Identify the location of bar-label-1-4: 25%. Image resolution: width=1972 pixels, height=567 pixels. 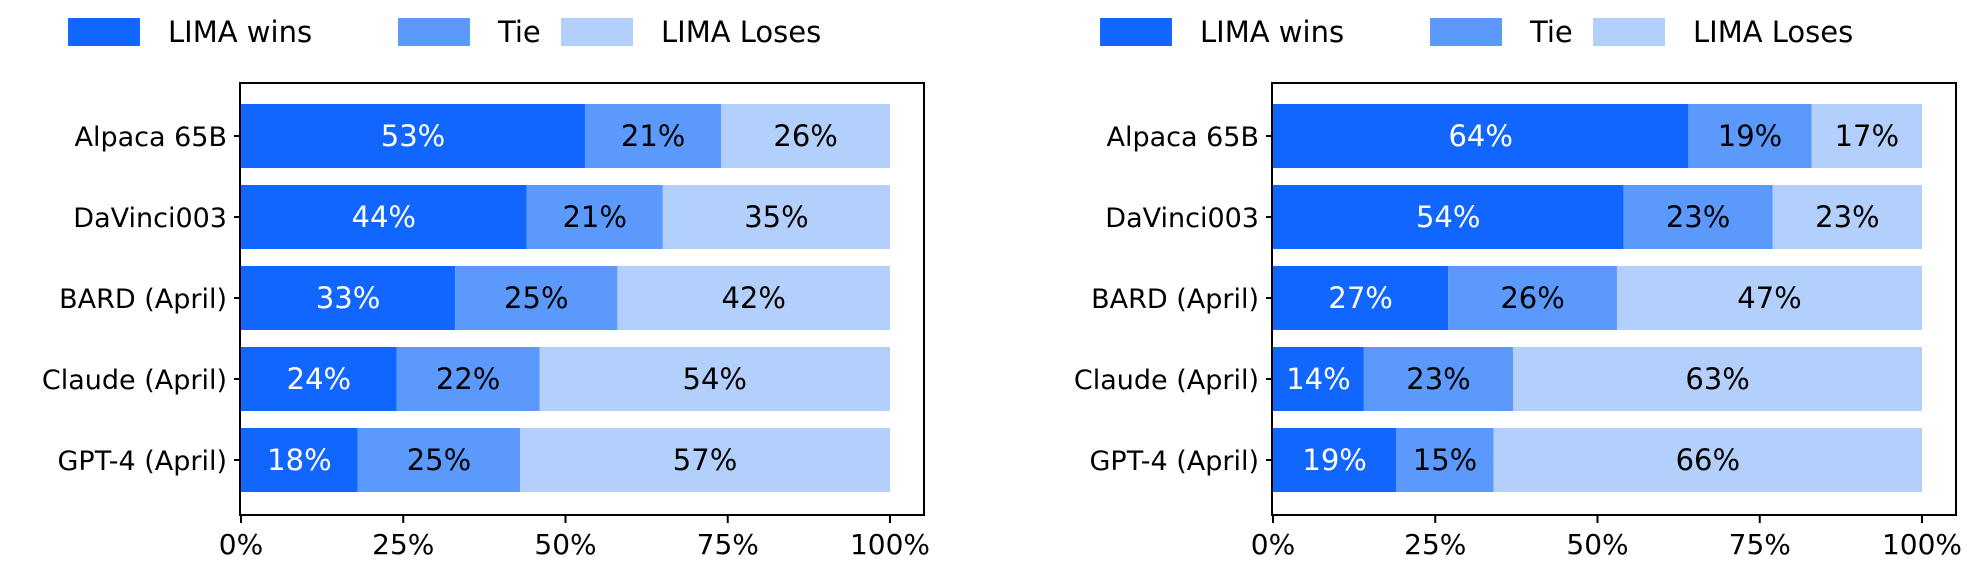
(439, 460).